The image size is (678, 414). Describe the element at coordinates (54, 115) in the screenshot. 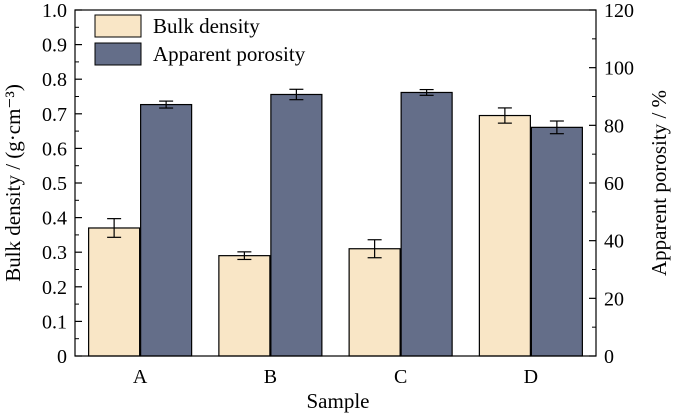

I see `left-tick-label: 0.7` at that location.